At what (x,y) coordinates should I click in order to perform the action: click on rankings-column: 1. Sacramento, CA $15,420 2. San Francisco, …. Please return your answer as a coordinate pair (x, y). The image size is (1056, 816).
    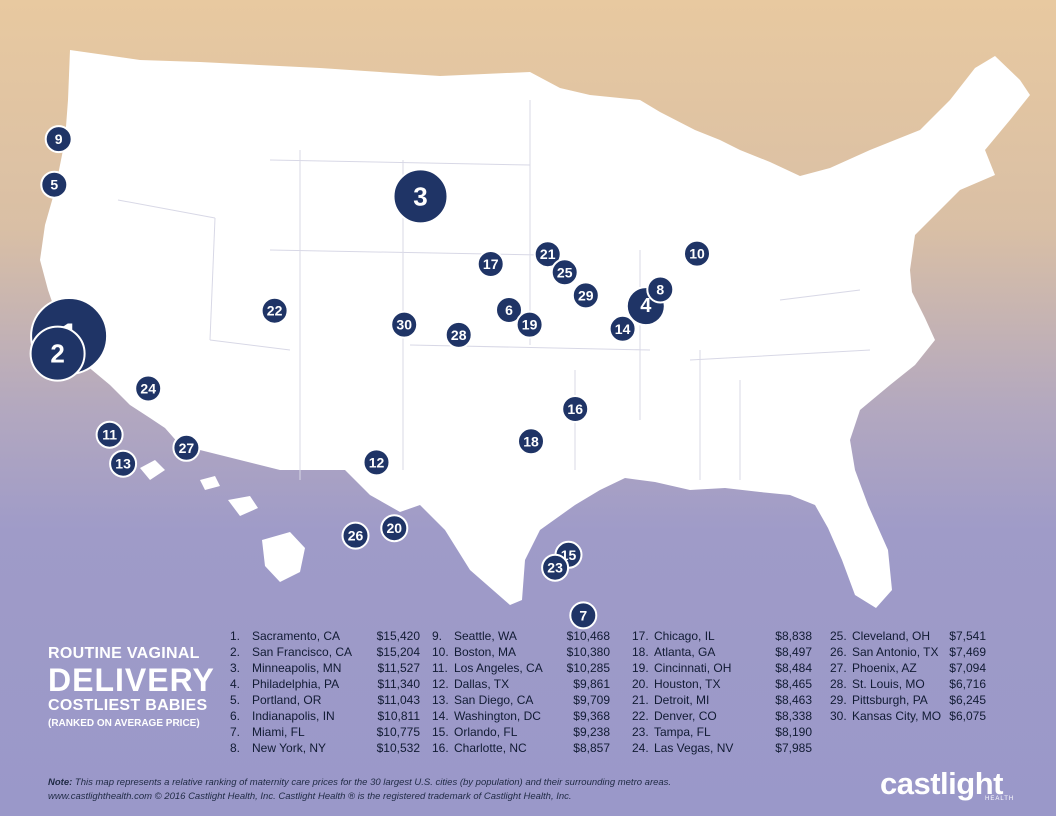
    Looking at the image, I should click on (325, 692).